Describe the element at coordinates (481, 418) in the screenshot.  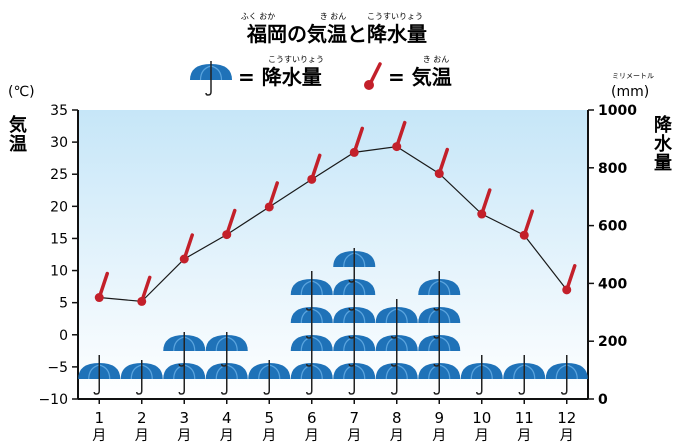
I see `x-tick-label: 10` at that location.